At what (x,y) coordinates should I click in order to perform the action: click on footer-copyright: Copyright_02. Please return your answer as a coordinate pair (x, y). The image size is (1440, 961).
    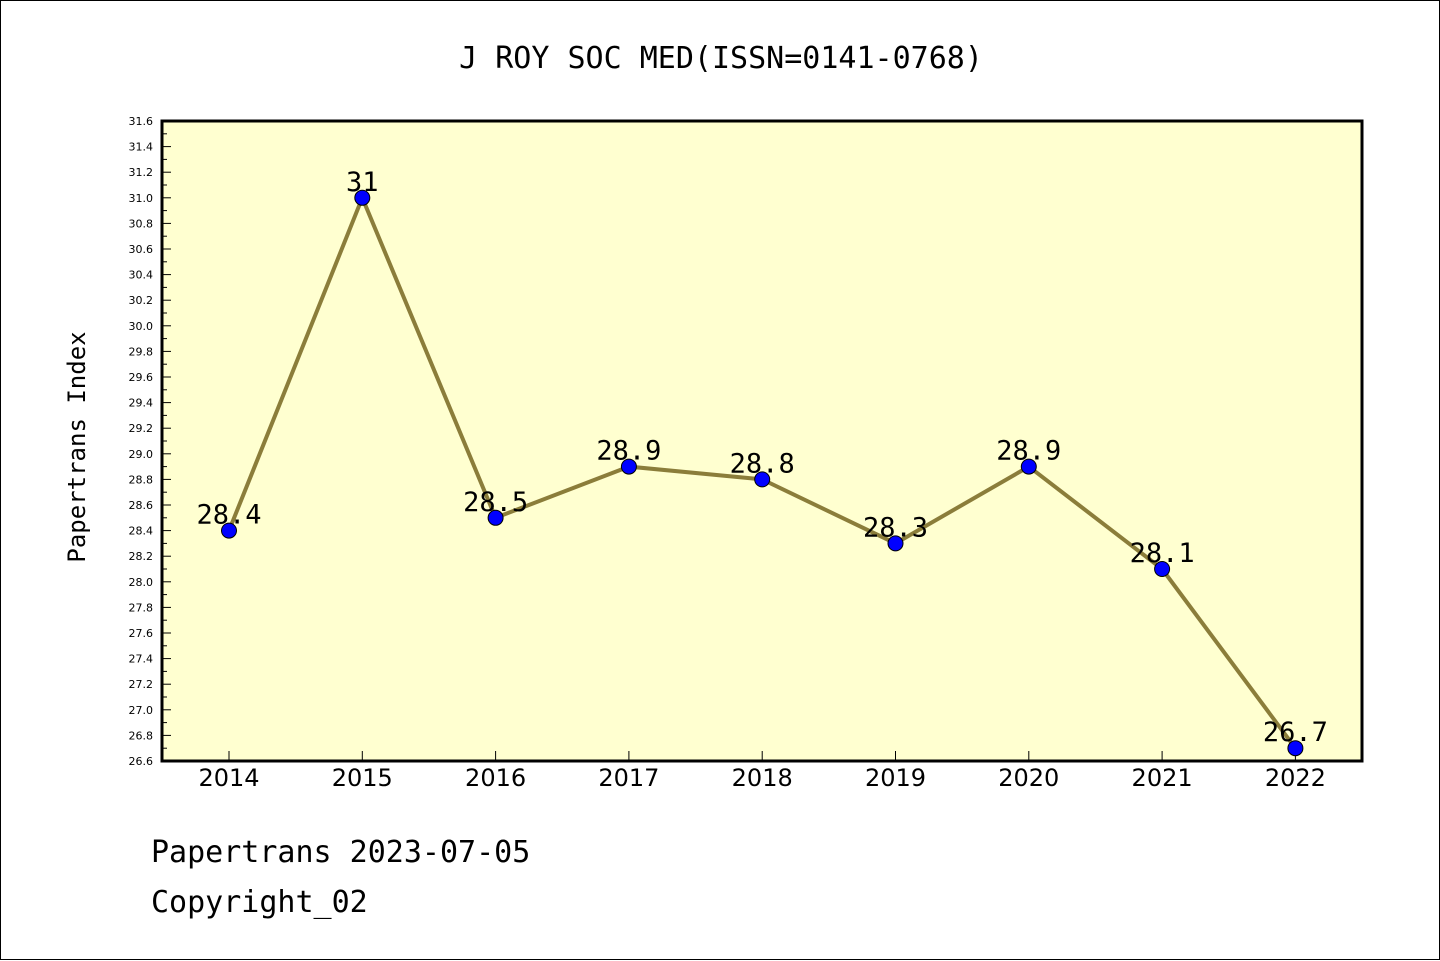
    Looking at the image, I should click on (259, 902).